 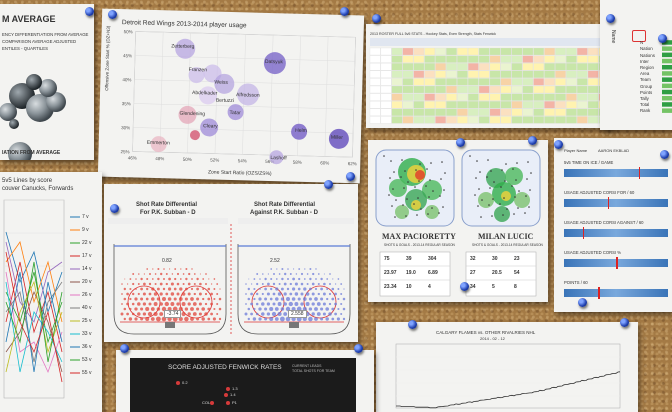 I want to click on heatmap-stat-value: 8, so click(x=515, y=287).